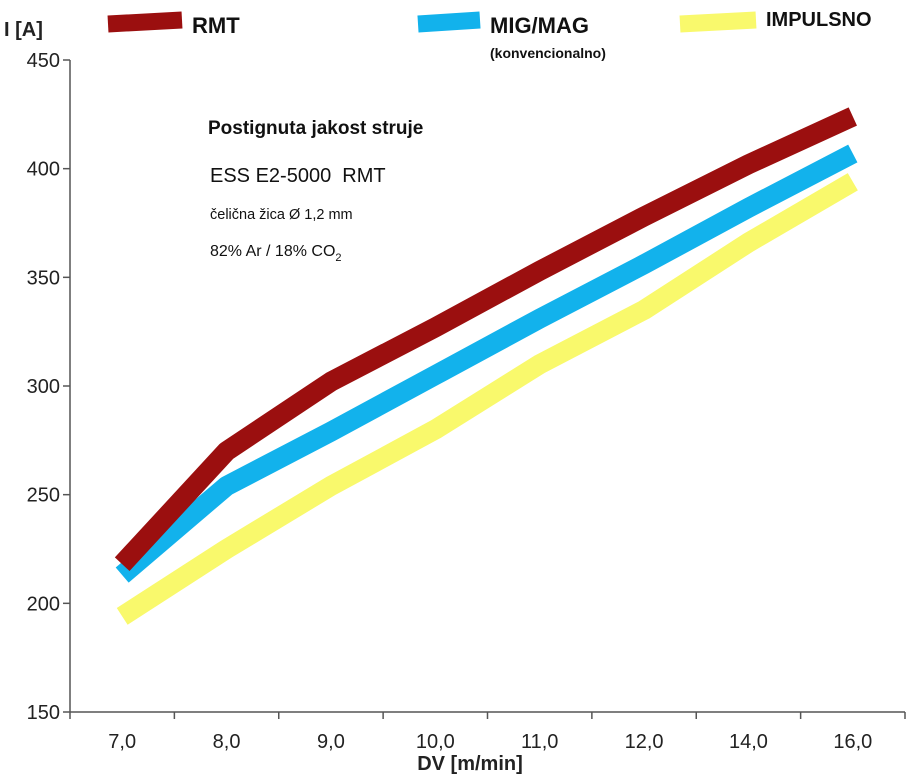 This screenshot has height=776, width=921. Describe the element at coordinates (331, 742) in the screenshot. I see `x-tick-label: 9,0` at that location.